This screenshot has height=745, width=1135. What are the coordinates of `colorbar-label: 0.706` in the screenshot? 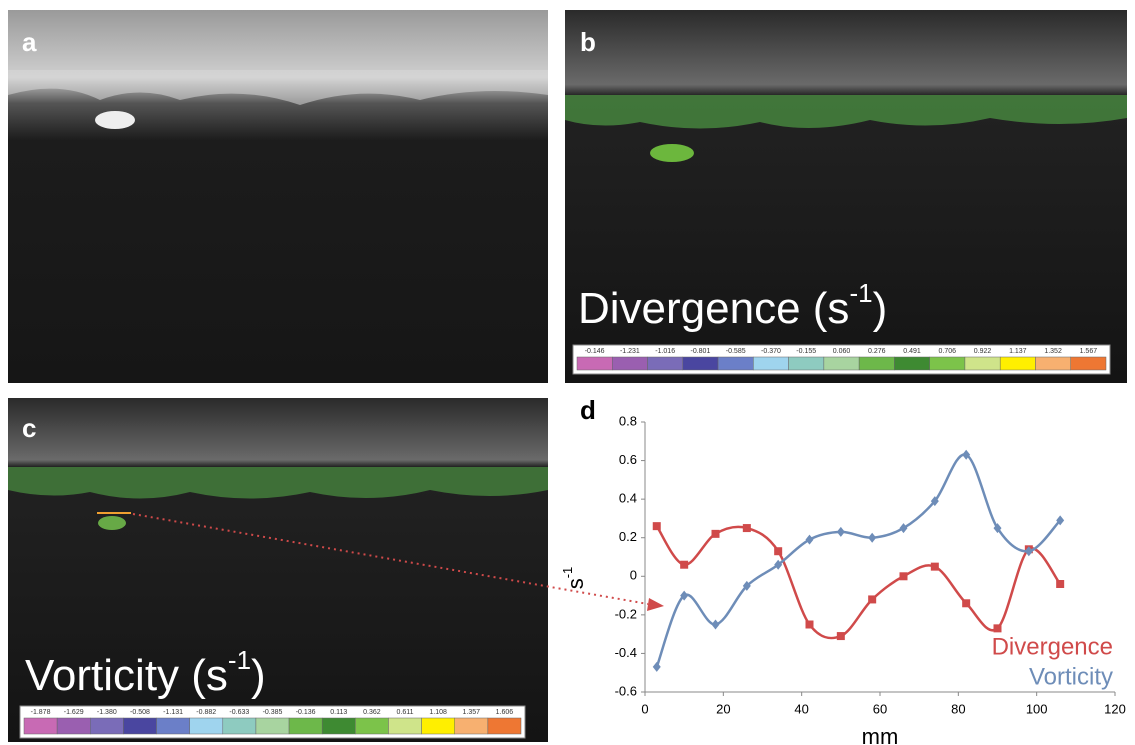 It's located at (948, 351).